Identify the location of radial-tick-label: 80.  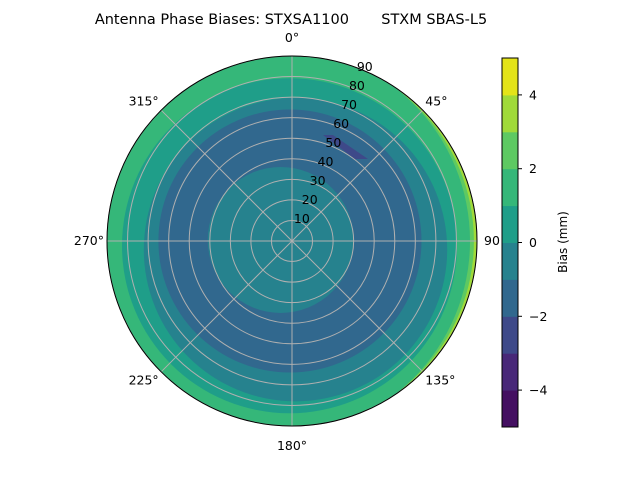
(357, 85).